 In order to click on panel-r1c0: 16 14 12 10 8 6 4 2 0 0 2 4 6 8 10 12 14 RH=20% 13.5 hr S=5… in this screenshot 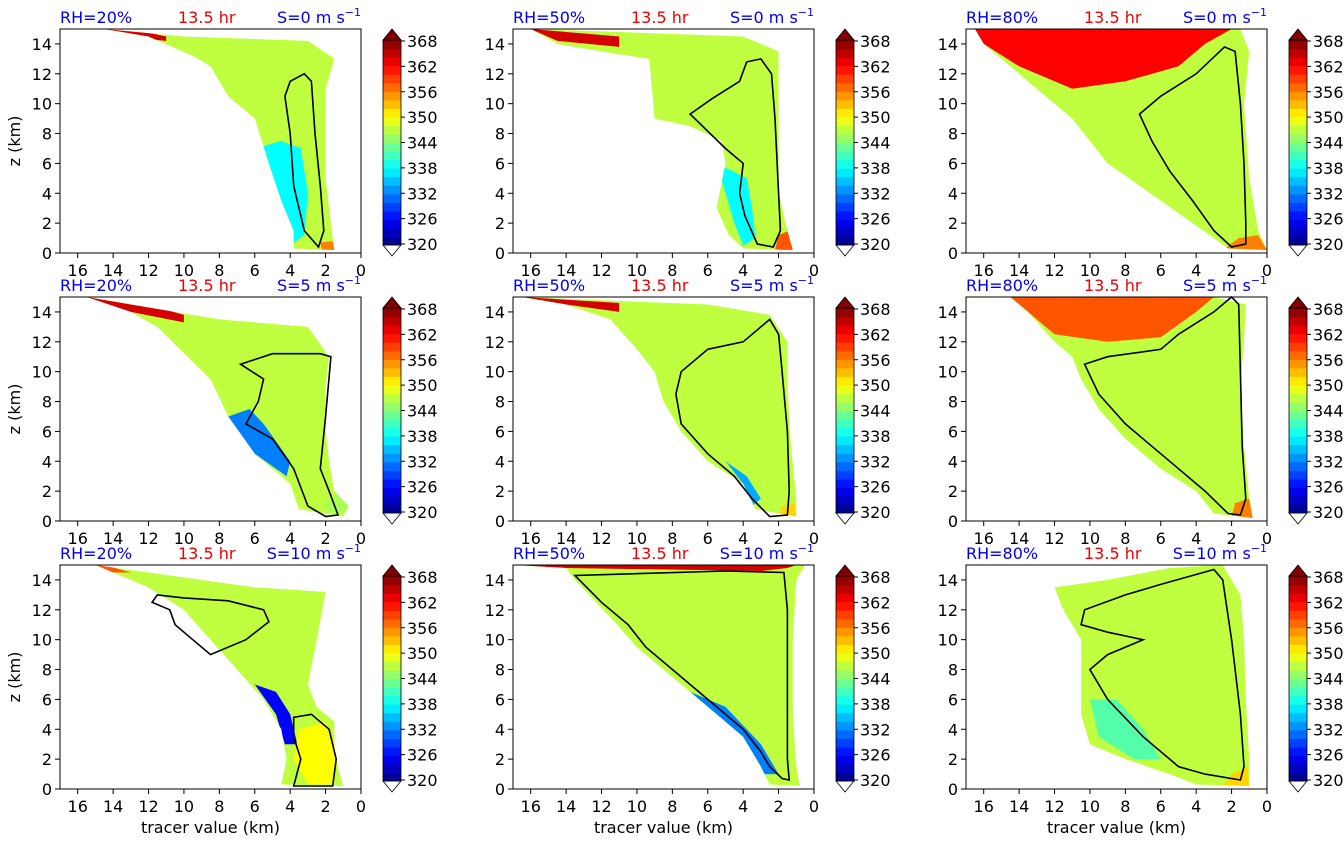, I will do `click(221, 411)`.